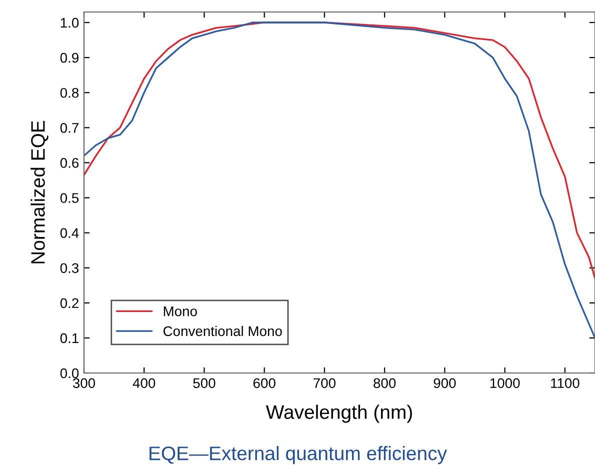 This screenshot has height=476, width=595. What do you see at coordinates (339, 413) in the screenshot?
I see `x-axis-title: Wavelength (nm)` at bounding box center [339, 413].